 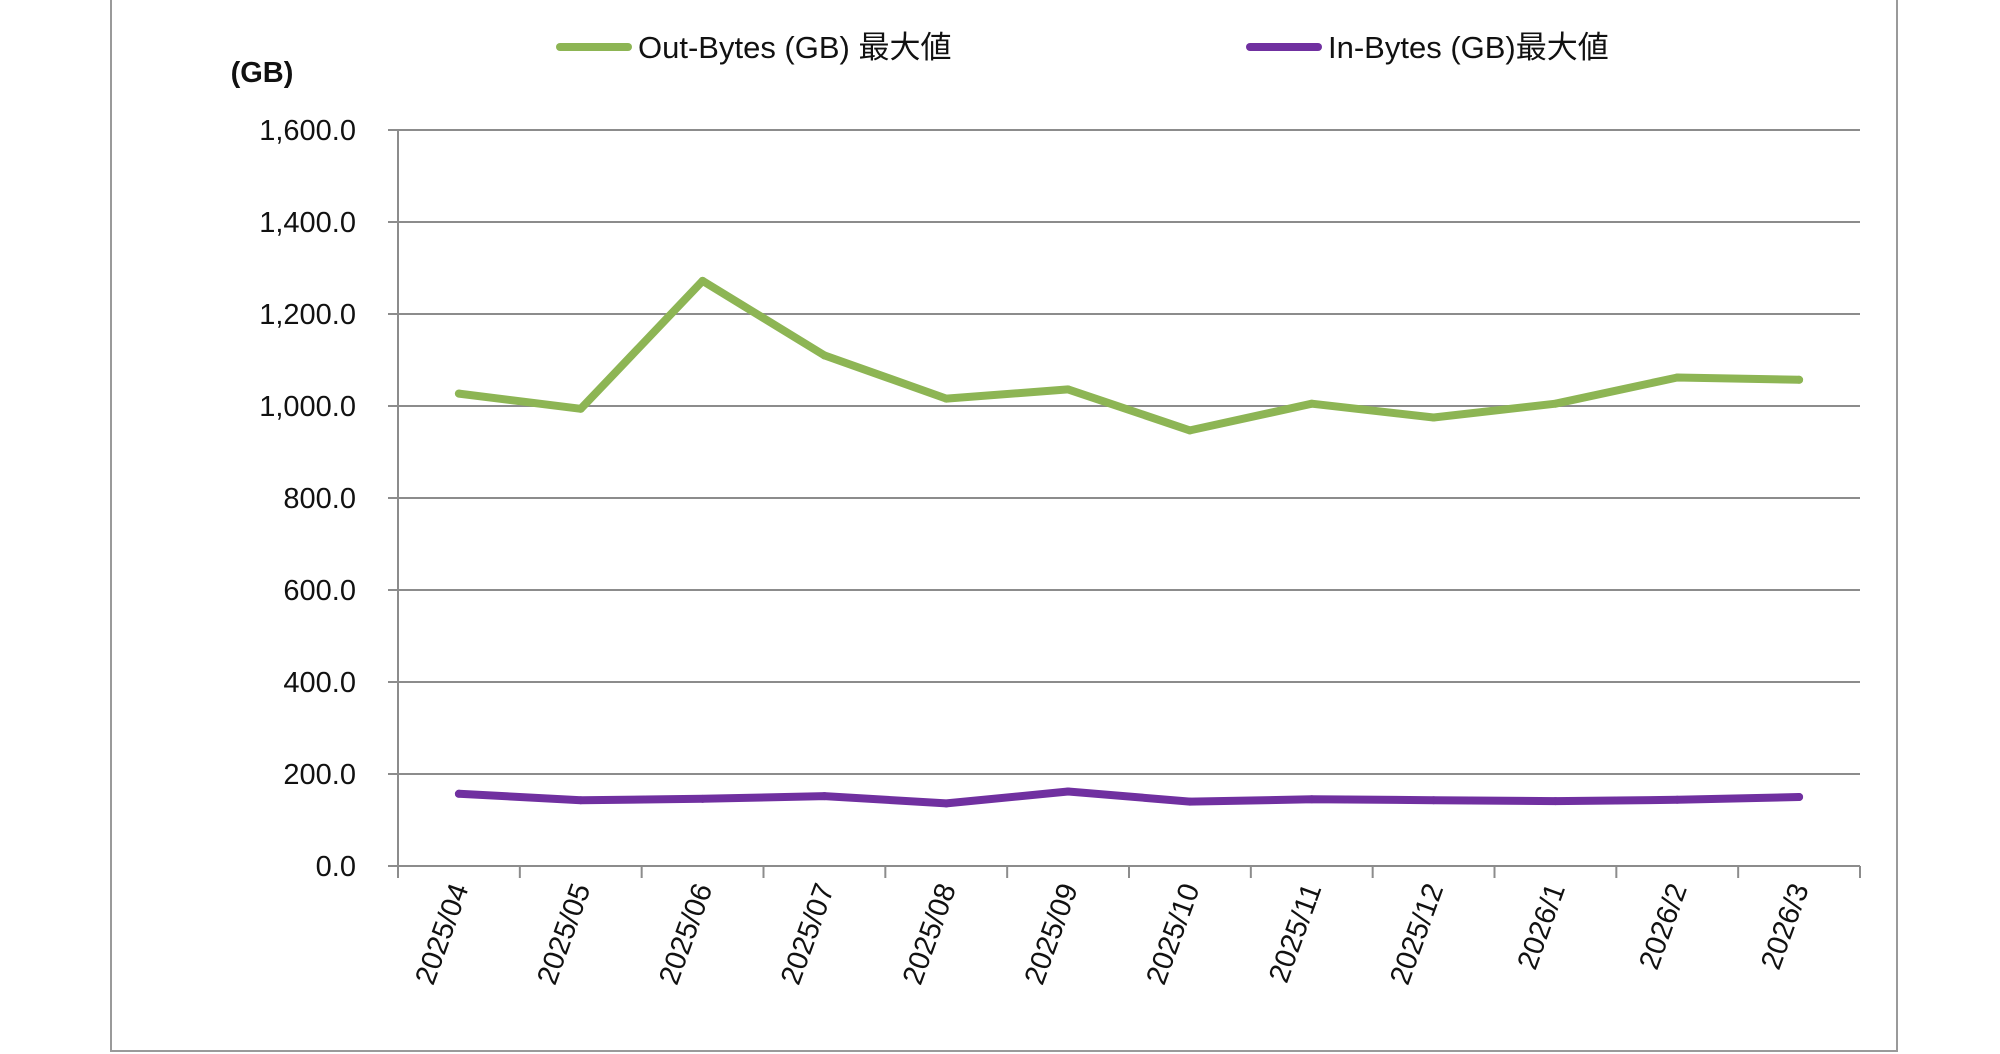 I want to click on y-axis-unit-label: (GB), so click(x=262, y=73).